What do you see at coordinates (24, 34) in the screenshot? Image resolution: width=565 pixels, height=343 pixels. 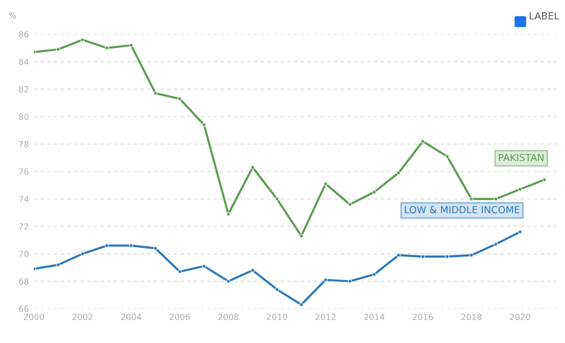 I see `y-tick-label: 86` at bounding box center [24, 34].